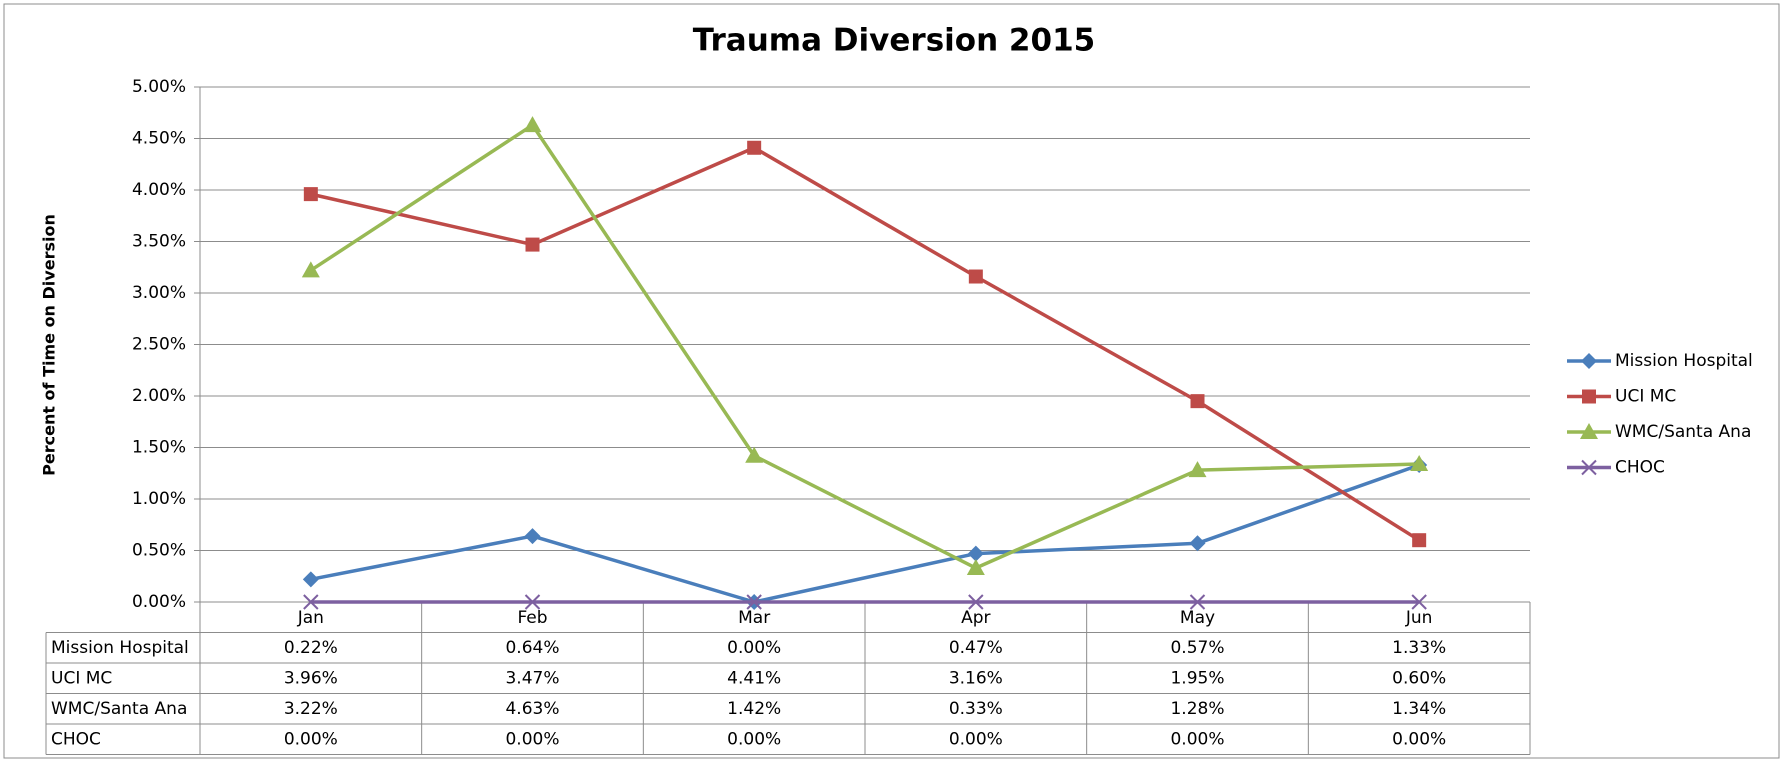 The height and width of the screenshot is (762, 1791). I want to click on y-tick-label: 0.50%, so click(159, 551).